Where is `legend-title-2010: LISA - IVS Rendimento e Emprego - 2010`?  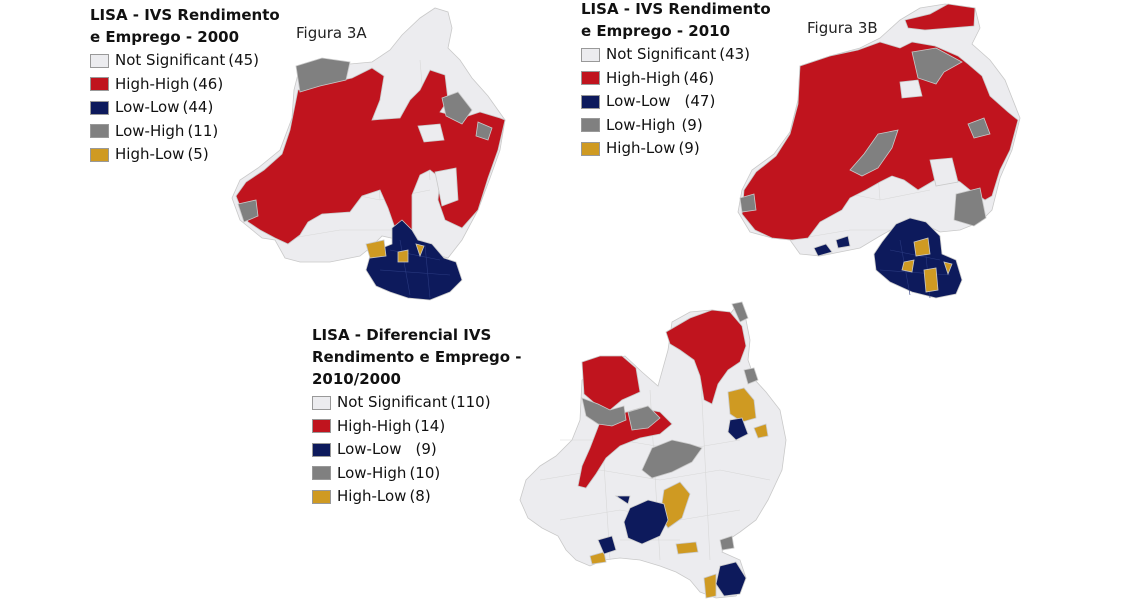 legend-title-2010: LISA - IVS Rendimento e Emprego - 2010 is located at coordinates (676, 20).